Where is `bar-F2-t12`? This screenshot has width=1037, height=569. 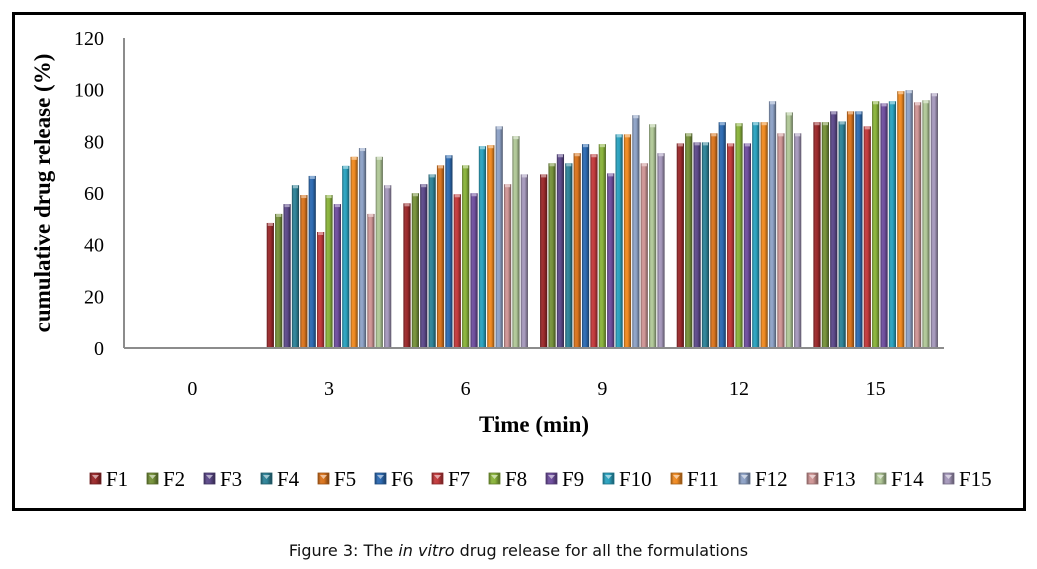
bar-F2-t12 is located at coordinates (689, 240).